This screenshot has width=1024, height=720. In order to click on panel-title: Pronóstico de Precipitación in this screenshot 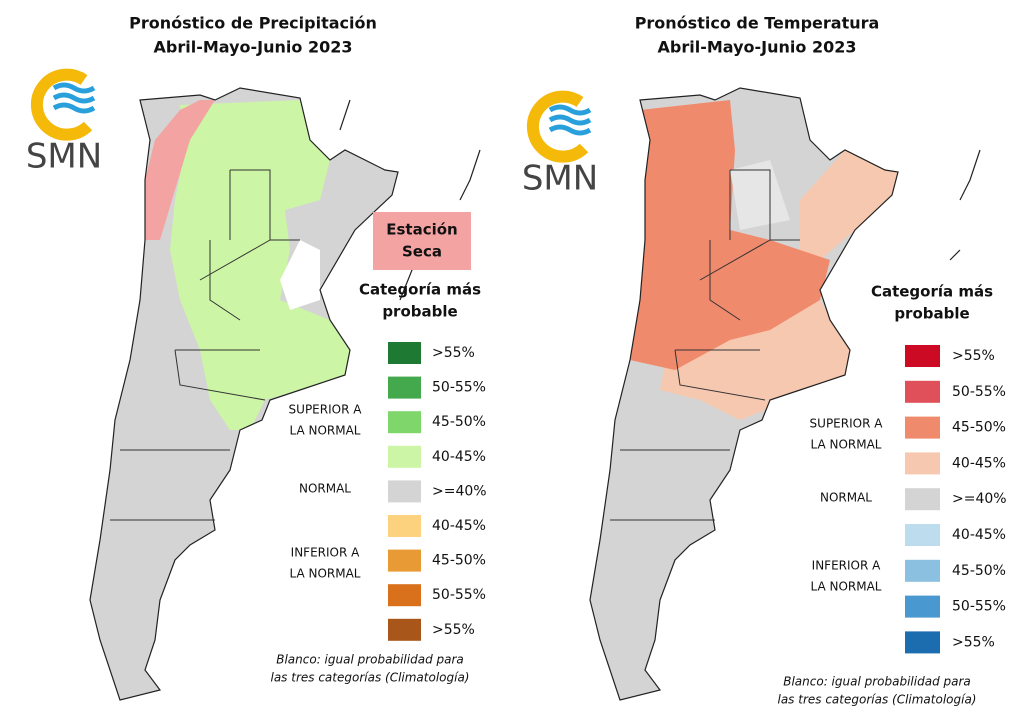, I will do `click(253, 23)`.